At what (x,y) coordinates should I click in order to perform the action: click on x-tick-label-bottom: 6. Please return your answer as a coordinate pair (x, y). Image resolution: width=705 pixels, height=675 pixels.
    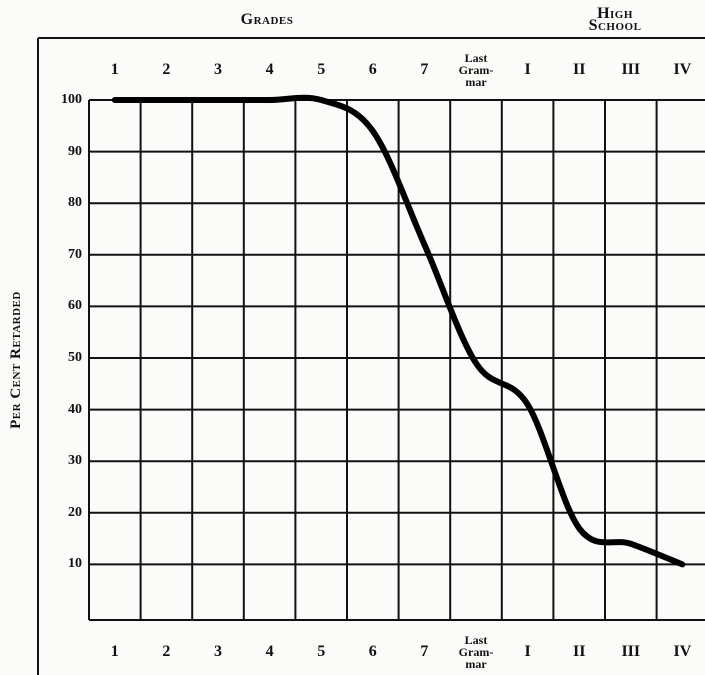
    Looking at the image, I should click on (372, 651).